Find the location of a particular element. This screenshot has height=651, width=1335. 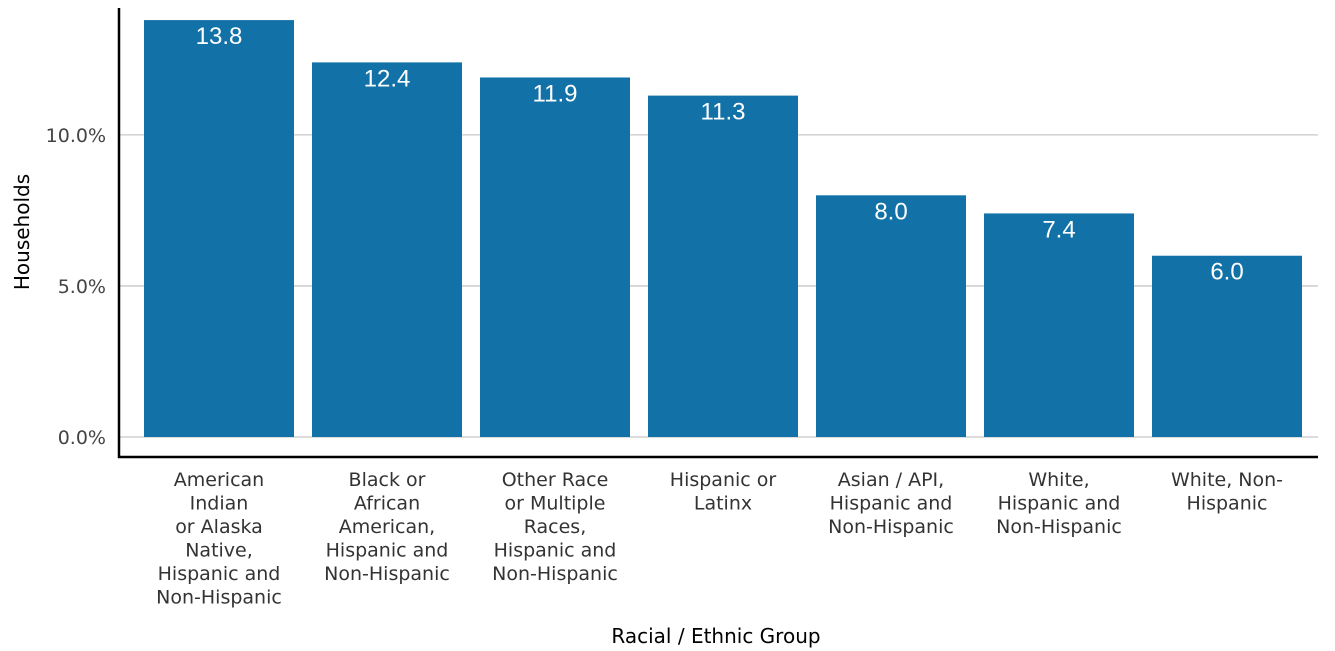

bar-value-label: 6.0 is located at coordinates (1226, 272).